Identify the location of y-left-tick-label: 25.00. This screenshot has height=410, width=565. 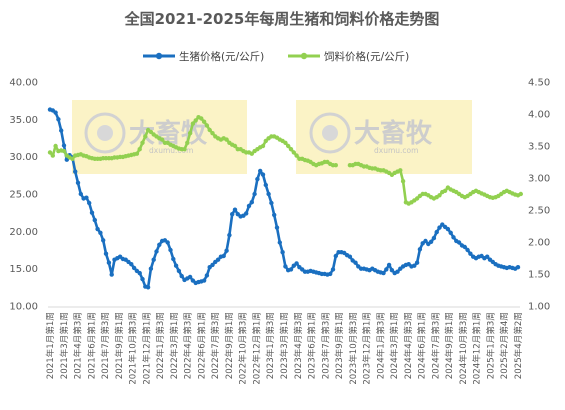
(23, 195).